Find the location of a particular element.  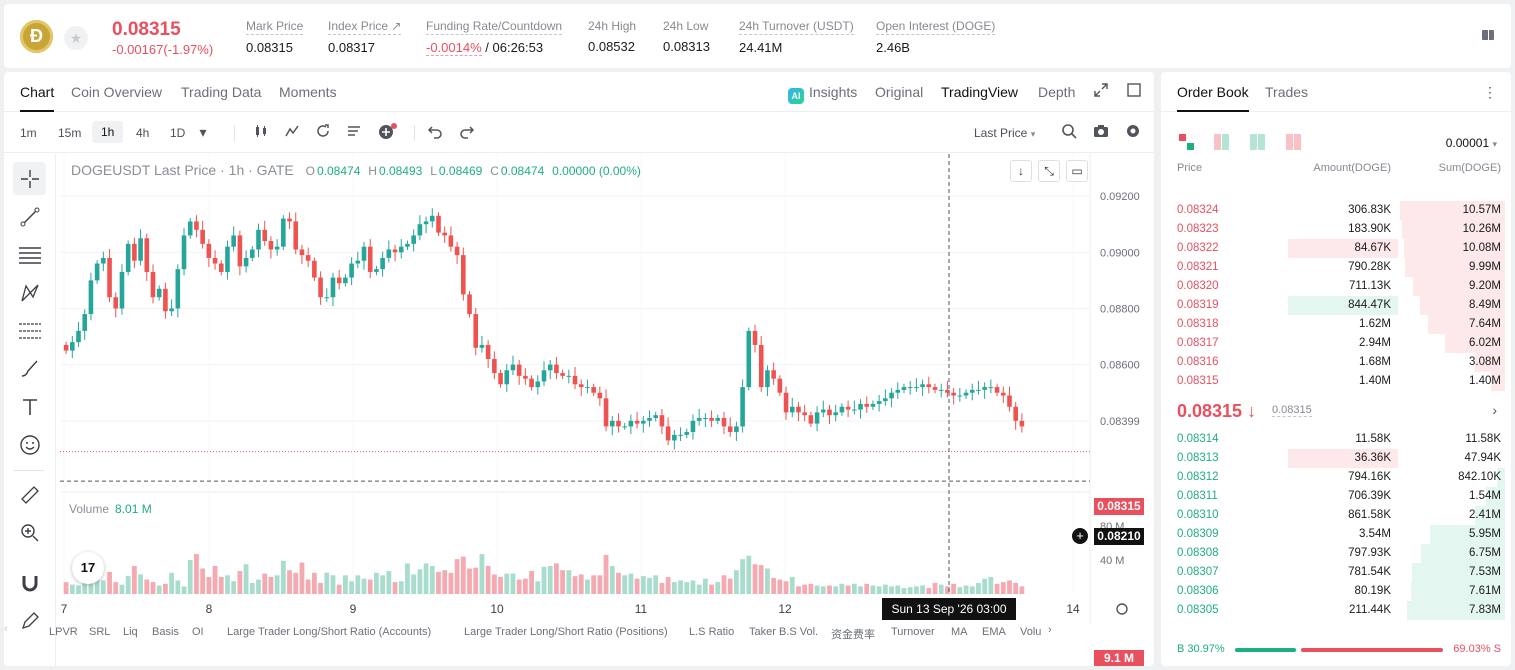

trendline-icon is located at coordinates (29, 216).